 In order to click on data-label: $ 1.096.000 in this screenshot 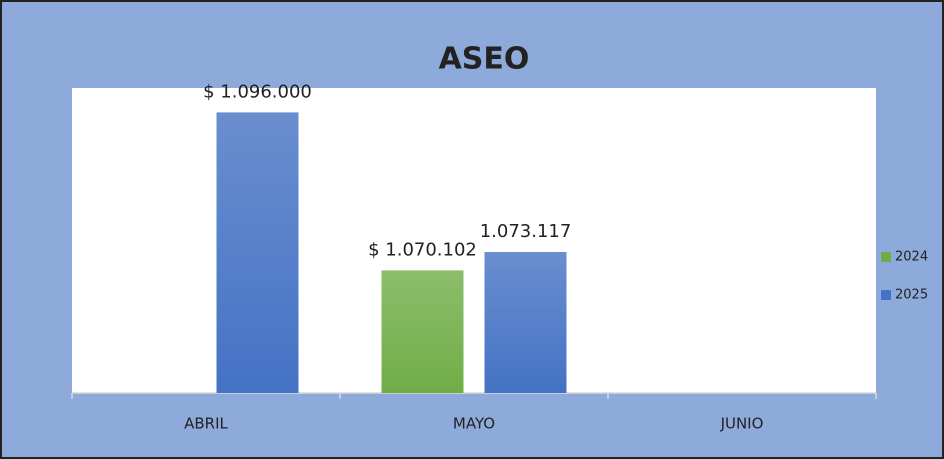, I will do `click(257, 91)`.